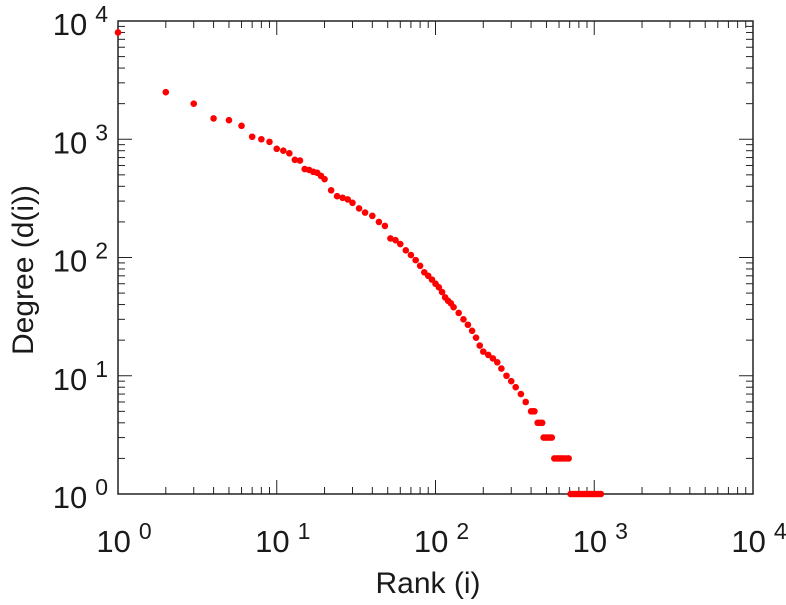  What do you see at coordinates (427, 583) in the screenshot?
I see `x-axis-label: Rank (i)` at bounding box center [427, 583].